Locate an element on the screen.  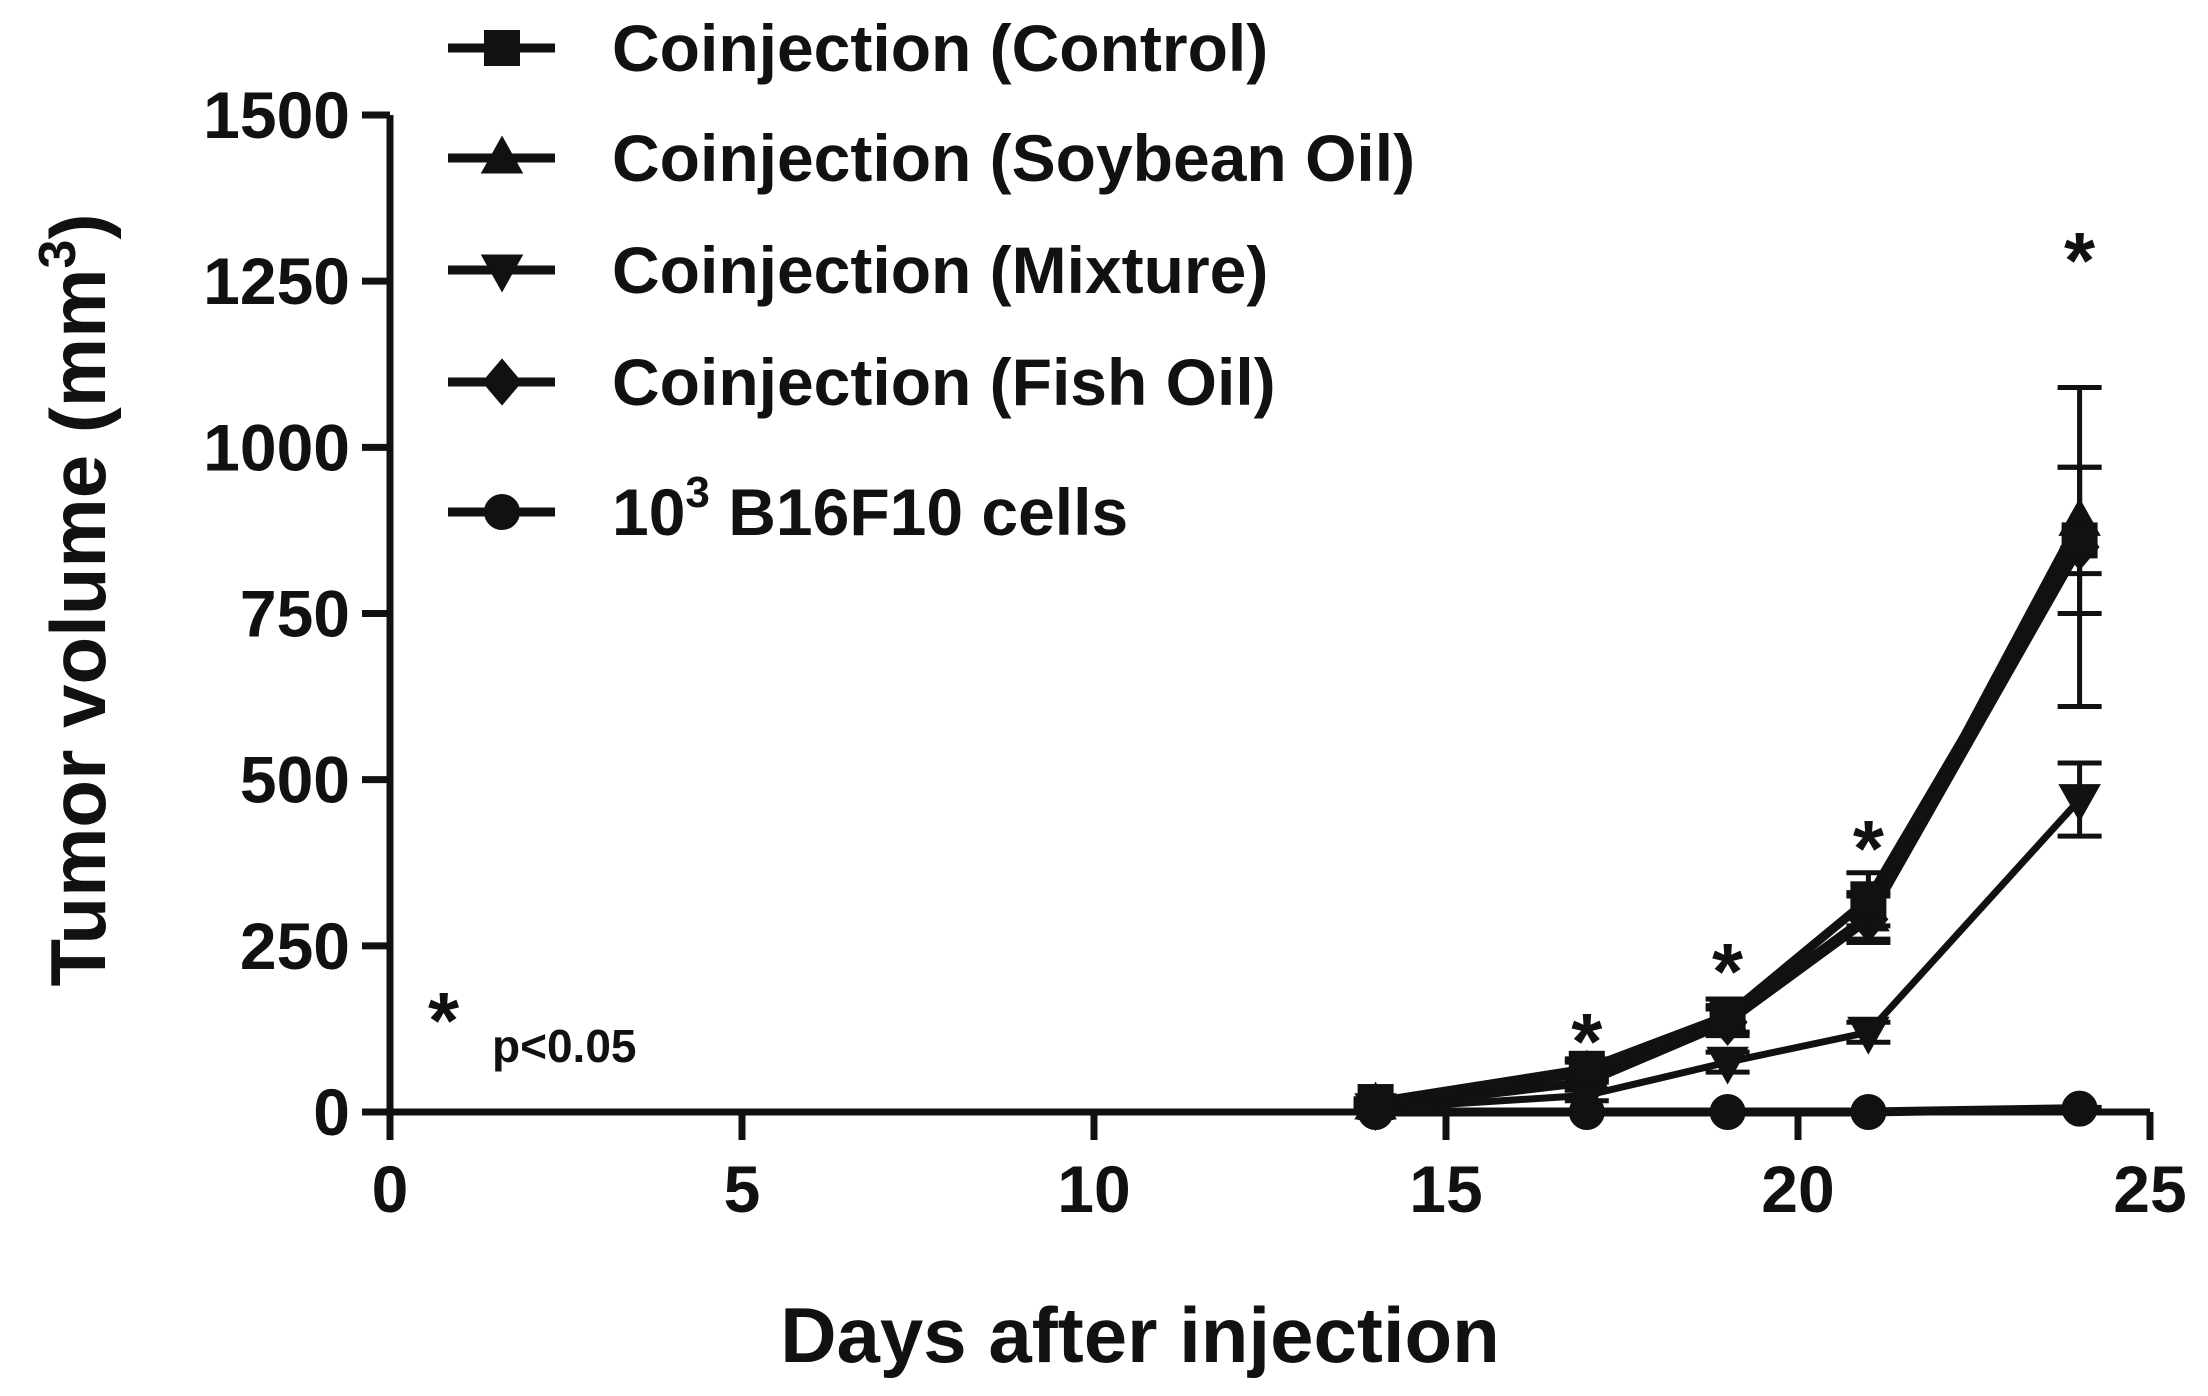
legend-item-5: 103 B16F10 cells is located at coordinates (788, 508).